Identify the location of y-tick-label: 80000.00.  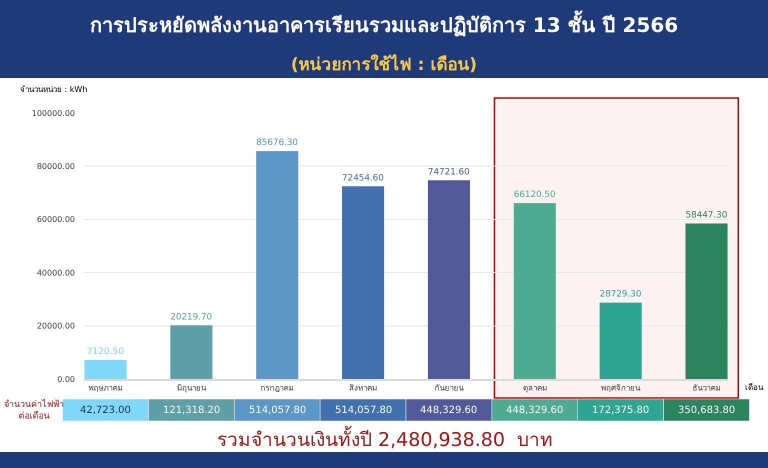
(55, 166).